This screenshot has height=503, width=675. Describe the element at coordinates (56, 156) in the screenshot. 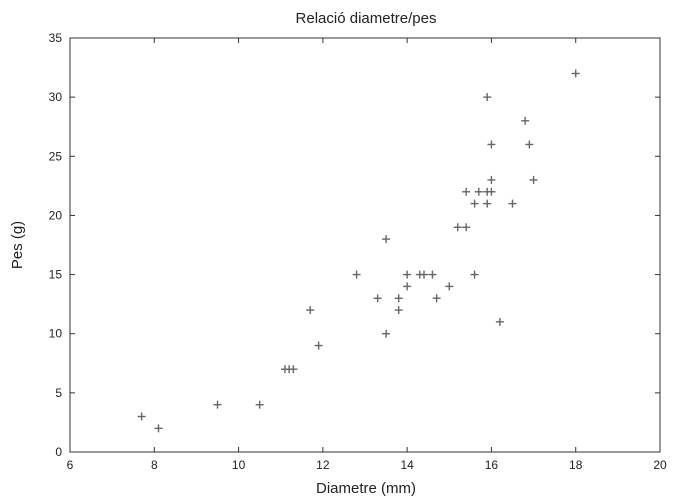

I see `y-tick-label: 25` at that location.